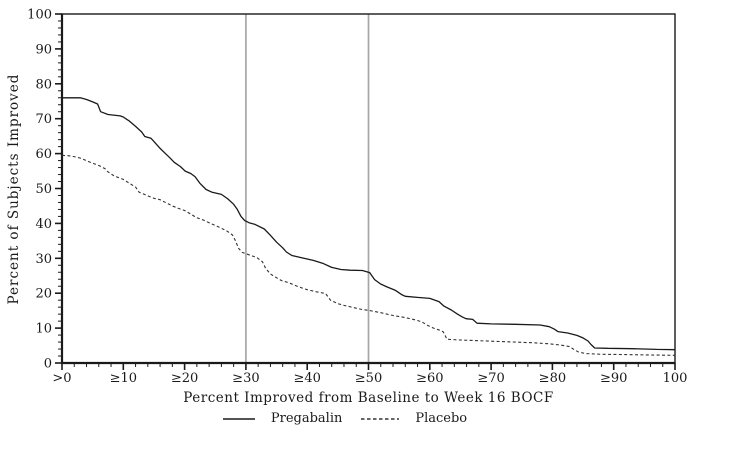 The width and height of the screenshot is (731, 456). I want to click on y-tick-label: 50, so click(43, 189).